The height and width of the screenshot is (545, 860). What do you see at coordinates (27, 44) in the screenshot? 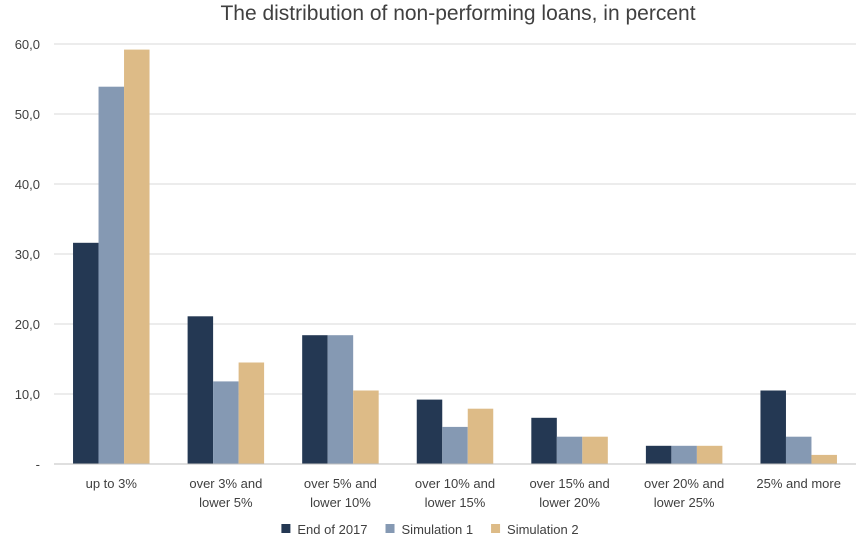
I see `y-tick-label: 60,0` at bounding box center [27, 44].